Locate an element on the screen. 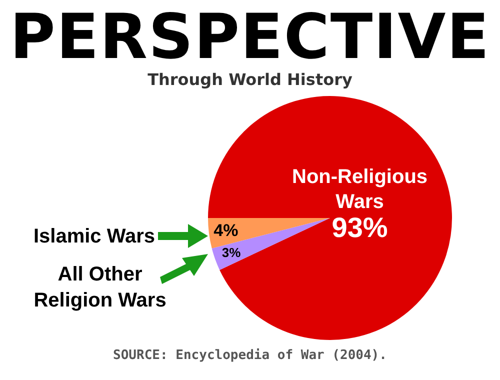 Image resolution: width=500 pixels, height=380 pixels. data-label: 4% is located at coordinates (226, 230).